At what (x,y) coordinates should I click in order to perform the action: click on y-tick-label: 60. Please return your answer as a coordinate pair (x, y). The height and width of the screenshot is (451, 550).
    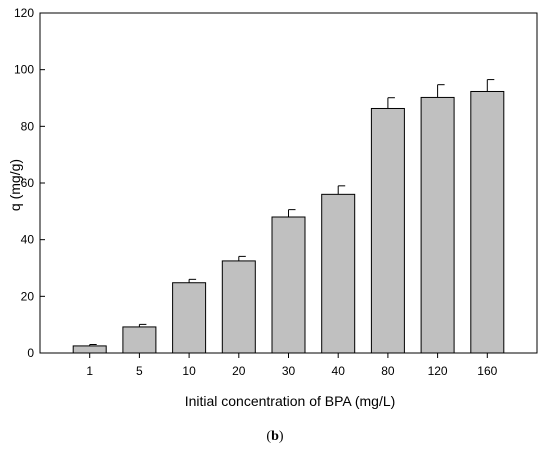
    Looking at the image, I should click on (28, 183).